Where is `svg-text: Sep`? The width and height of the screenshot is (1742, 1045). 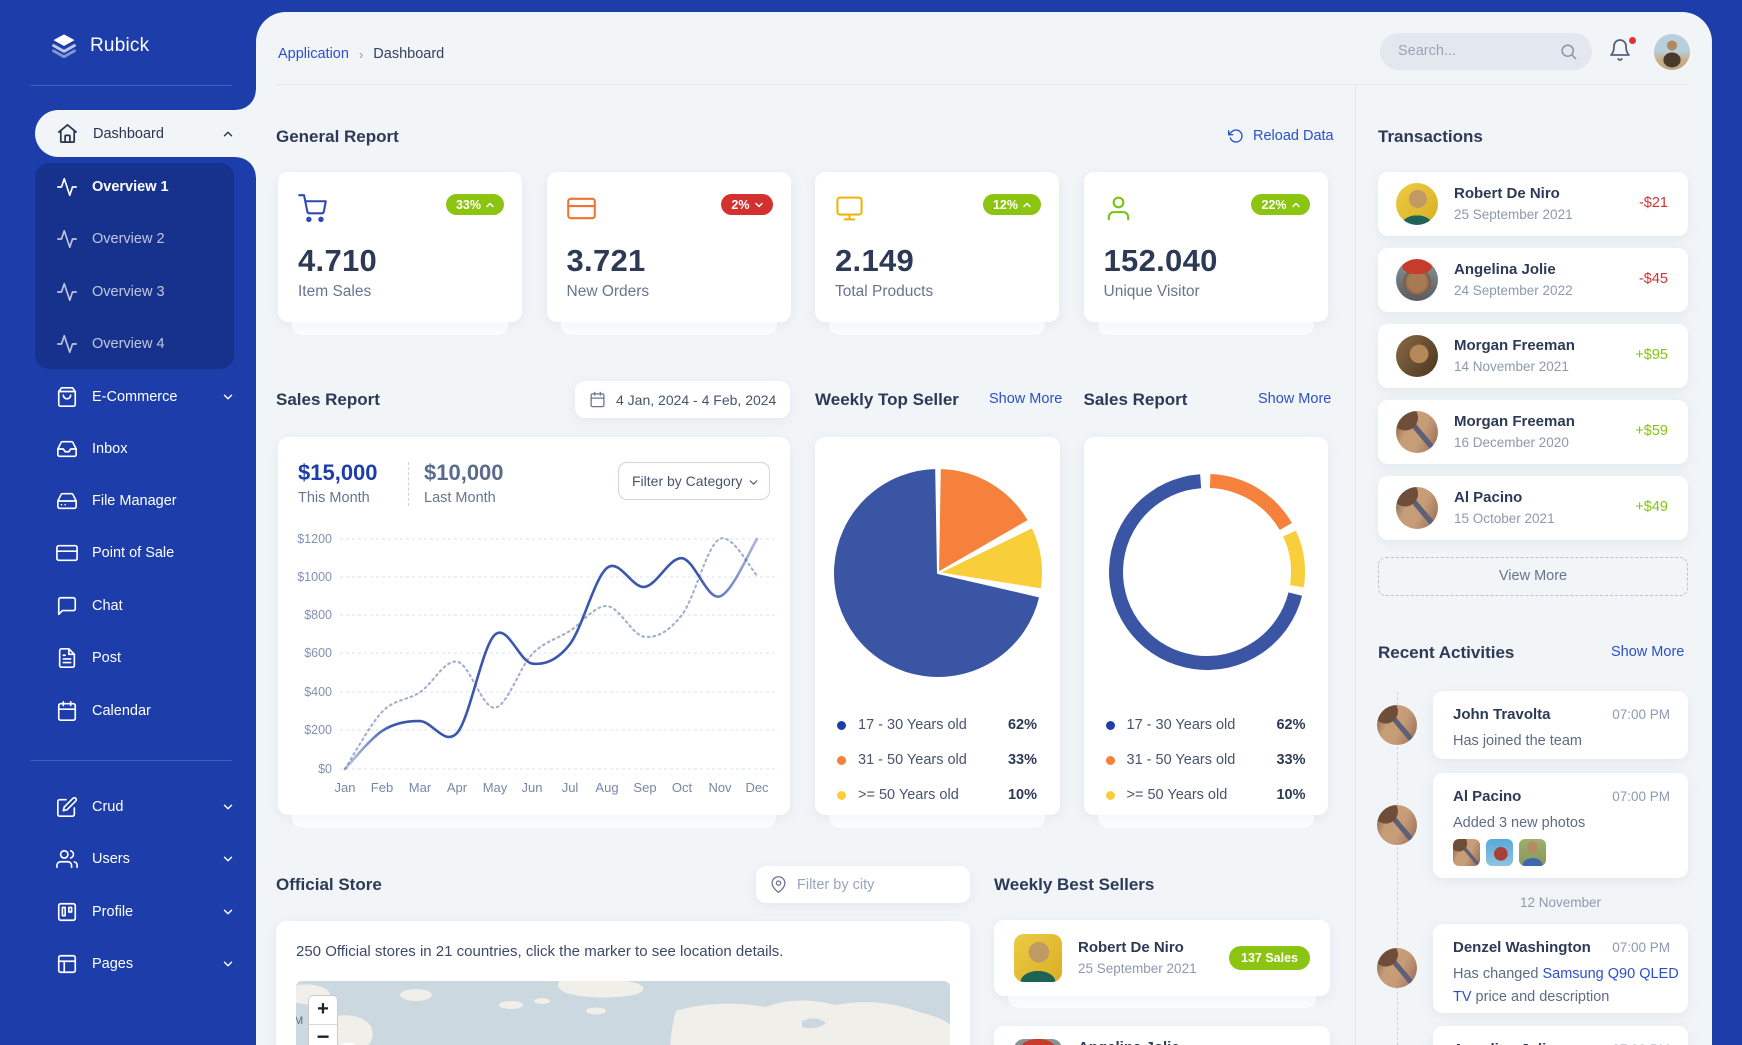 svg-text: Sep is located at coordinates (644, 787).